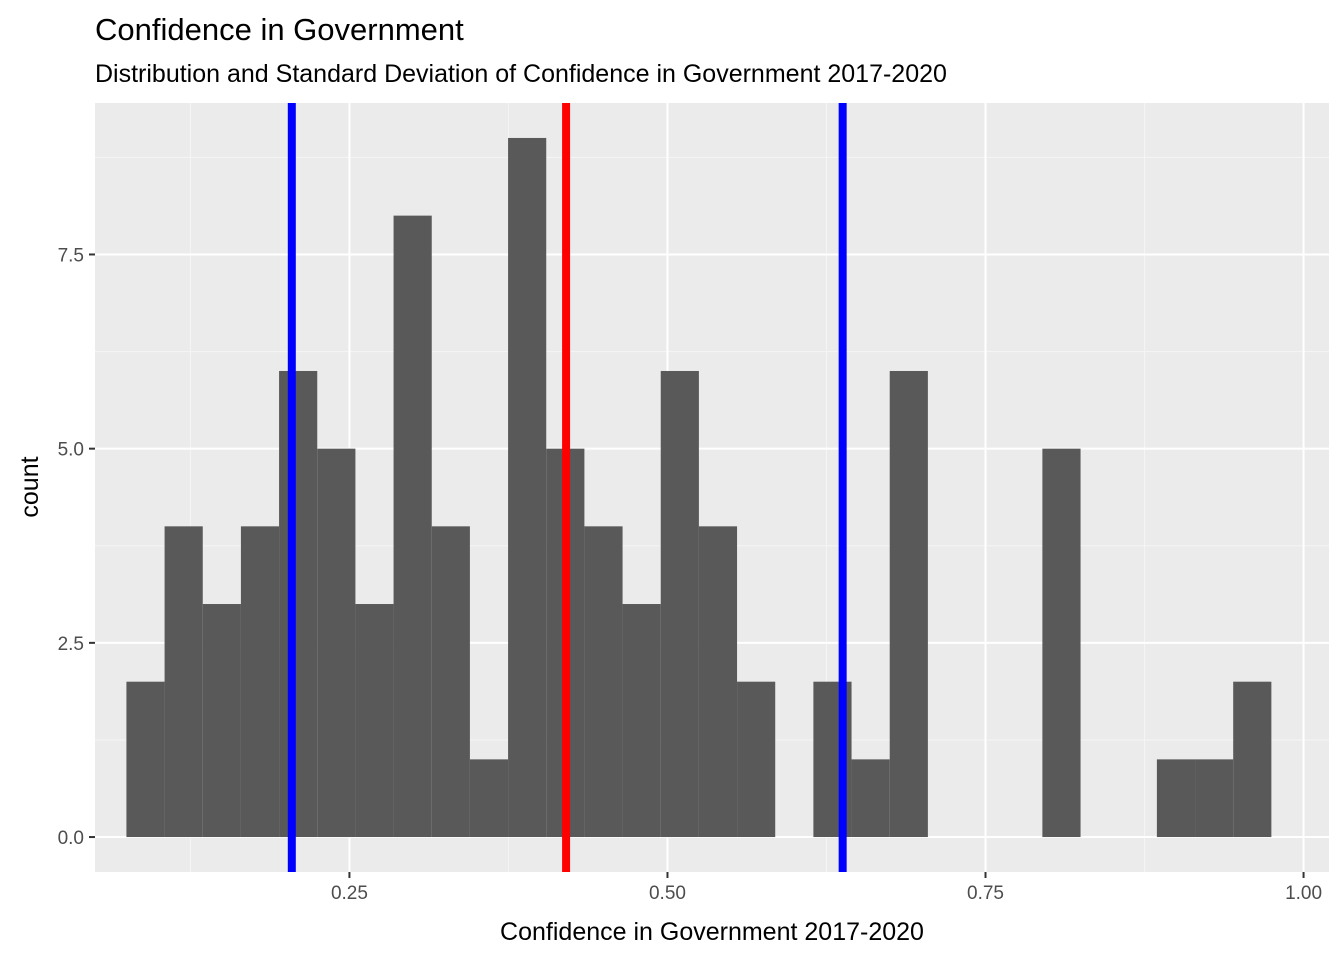 This screenshot has width=1344, height=960. Describe the element at coordinates (985, 893) in the screenshot. I see `x-tick-label: 0.75` at that location.